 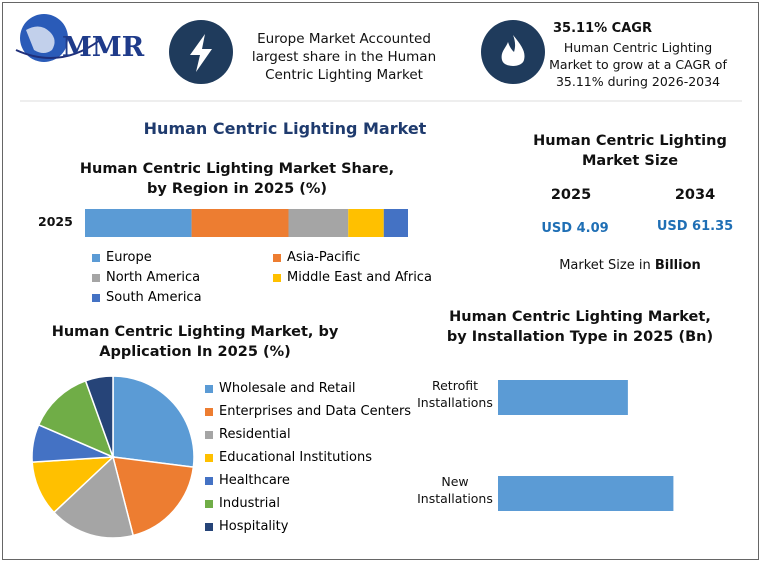 I want to click on note-text: Market Size in, so click(x=605, y=265).